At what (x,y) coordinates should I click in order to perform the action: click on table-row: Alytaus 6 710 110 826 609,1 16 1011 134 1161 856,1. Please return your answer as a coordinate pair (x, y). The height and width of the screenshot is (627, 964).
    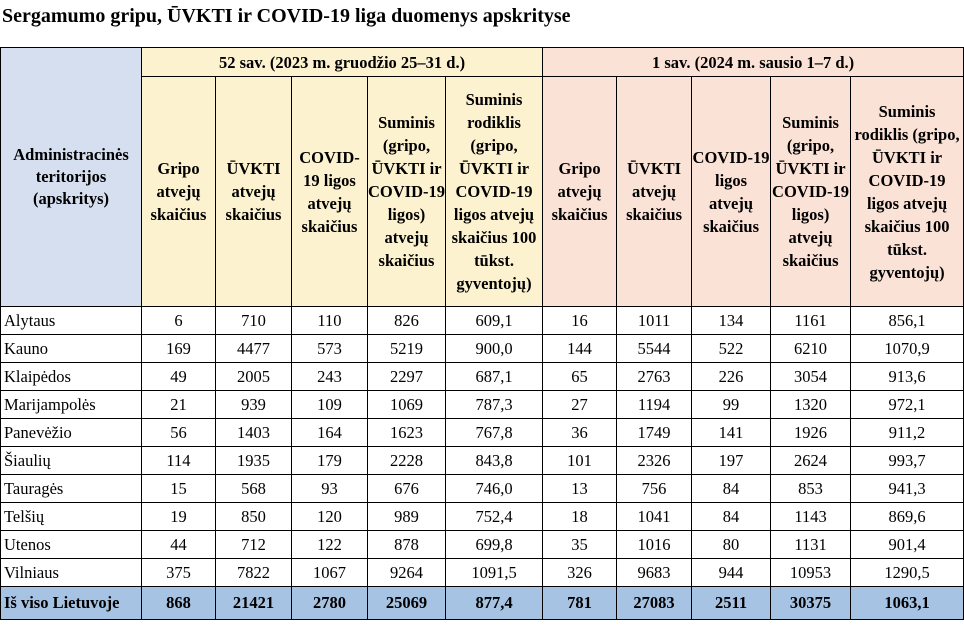
    Looking at the image, I should click on (482, 320).